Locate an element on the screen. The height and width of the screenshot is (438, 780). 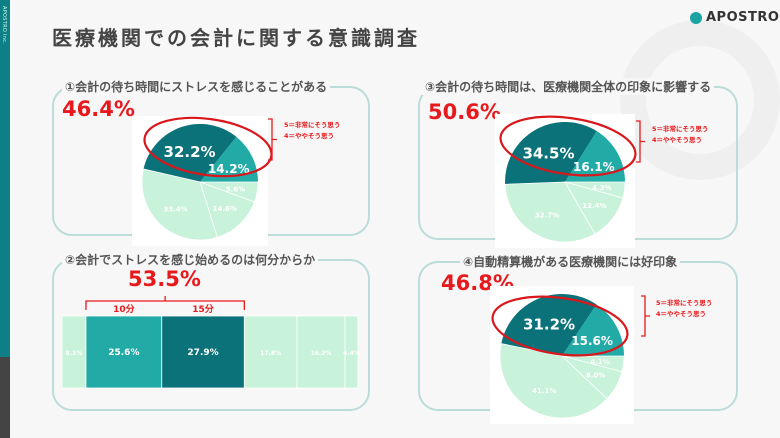
chart-title: ②会計でストレスを感じ始めるのは何分からか is located at coordinates (190, 259).